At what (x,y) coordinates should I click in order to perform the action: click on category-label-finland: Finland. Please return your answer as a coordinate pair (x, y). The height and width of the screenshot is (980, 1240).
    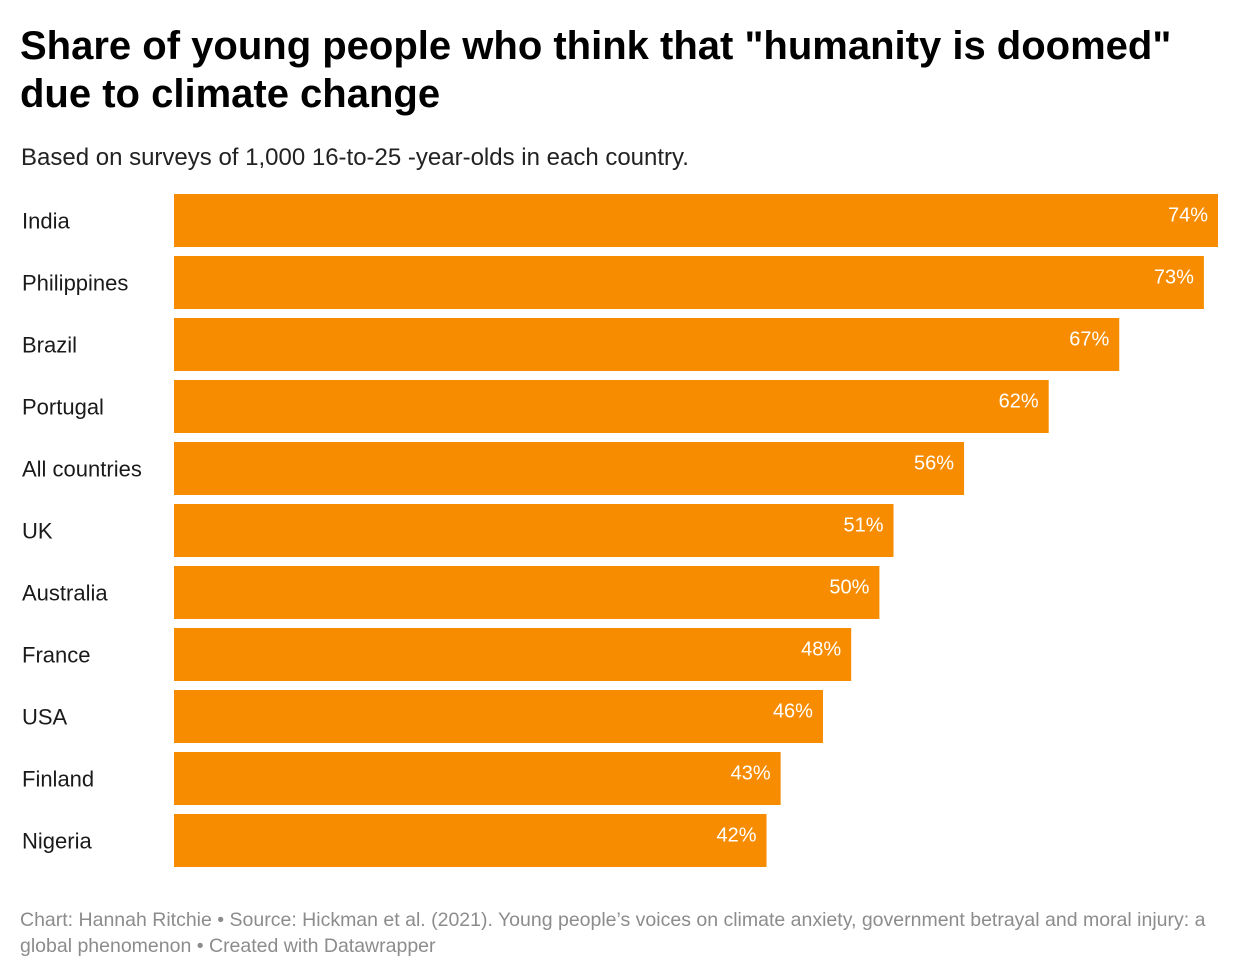
    Looking at the image, I should click on (58, 779).